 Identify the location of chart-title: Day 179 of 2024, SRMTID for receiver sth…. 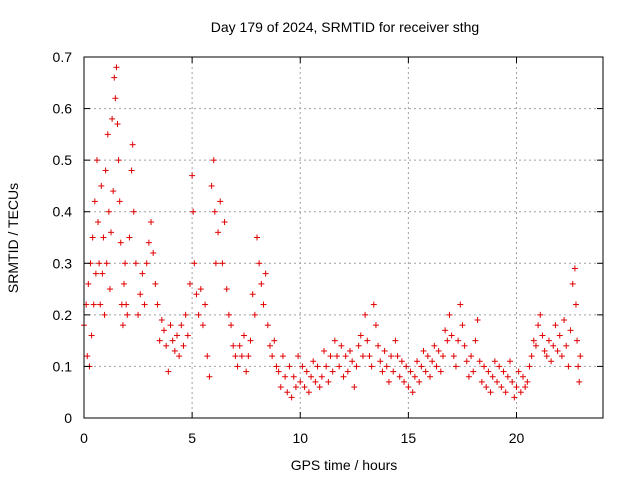
(345, 27).